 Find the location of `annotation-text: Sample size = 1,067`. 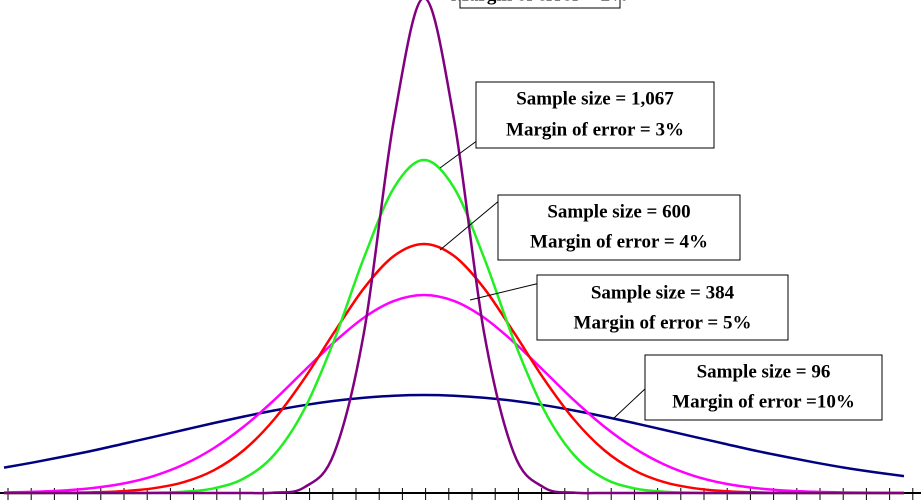

annotation-text: Sample size = 1,067 is located at coordinates (595, 98).